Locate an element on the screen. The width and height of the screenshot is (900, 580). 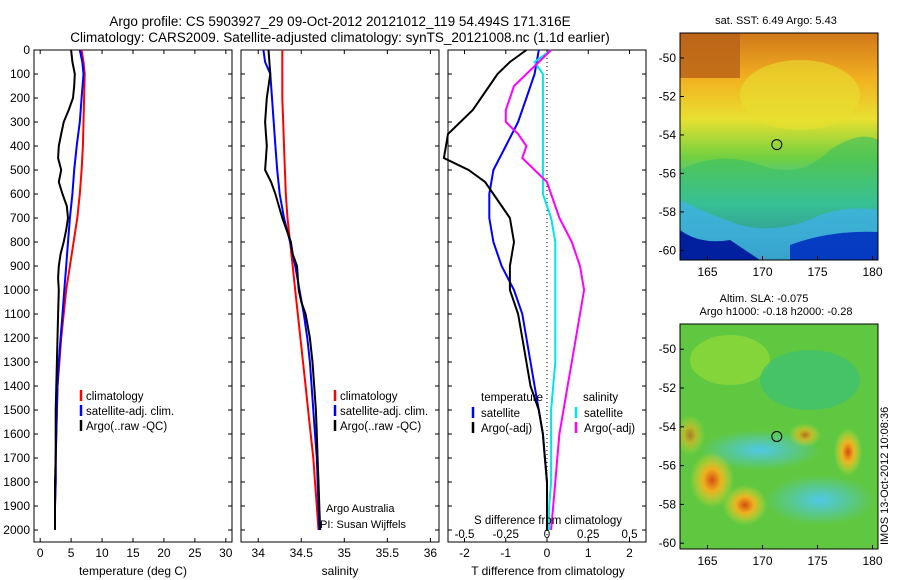
depth-tick-label: 1800 is located at coordinates (16, 482).